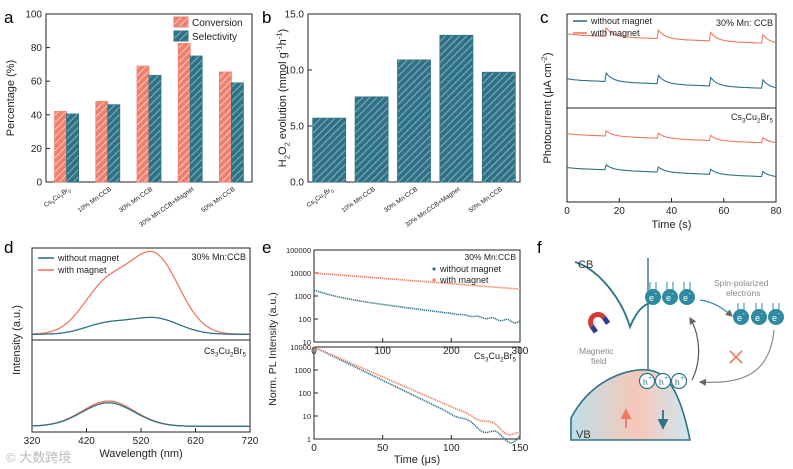  Describe the element at coordinates (583, 435) in the screenshot. I see `vb-label: VB` at that location.